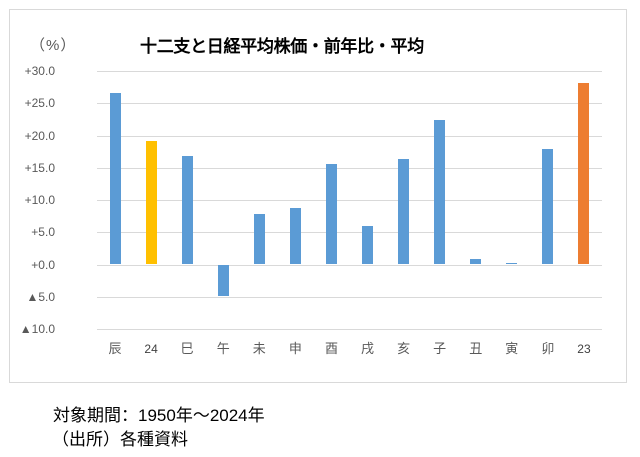 The height and width of the screenshot is (457, 640). Describe the element at coordinates (368, 245) in the screenshot. I see `bar-戌` at that location.